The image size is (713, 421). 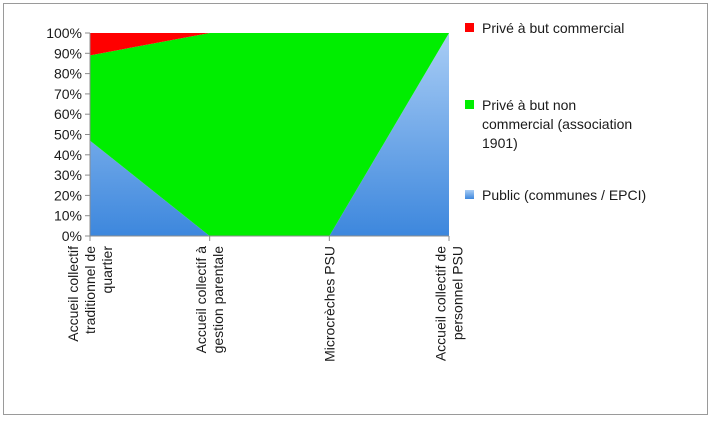 I want to click on x-tick-label: personnel PSU, so click(x=458, y=293).